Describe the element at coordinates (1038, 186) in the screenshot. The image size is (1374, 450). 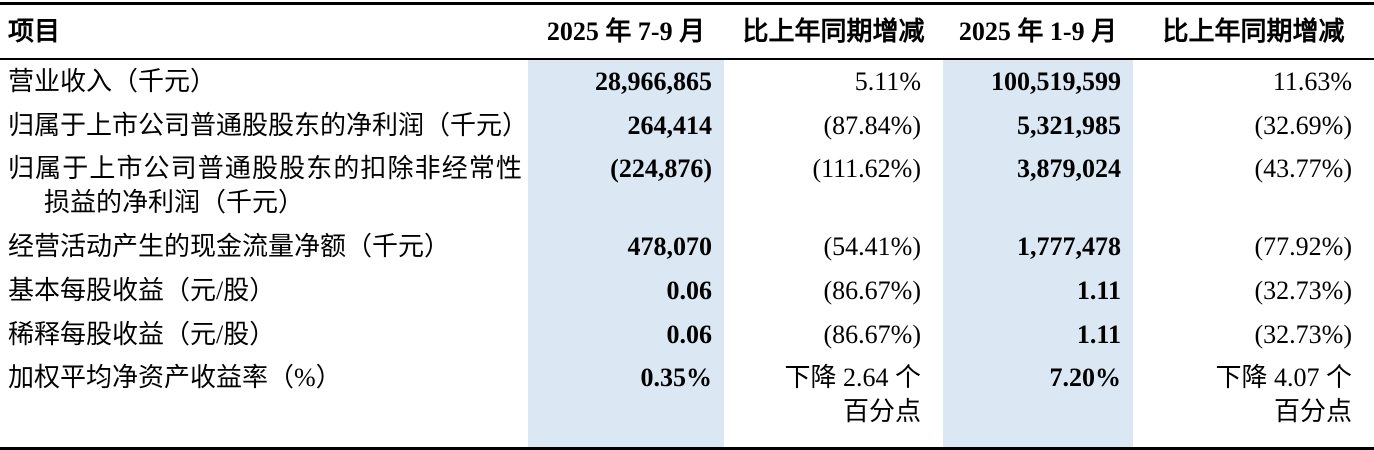
I see `ytd-value: 3,879,024` at that location.